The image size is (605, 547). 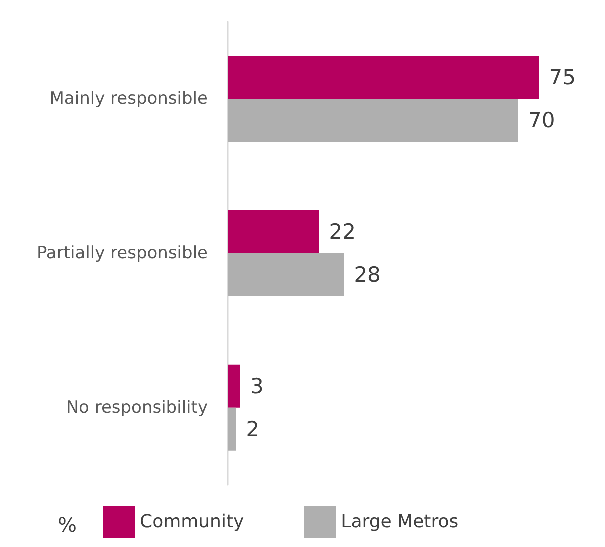 I want to click on legend-title: %, so click(x=68, y=525).